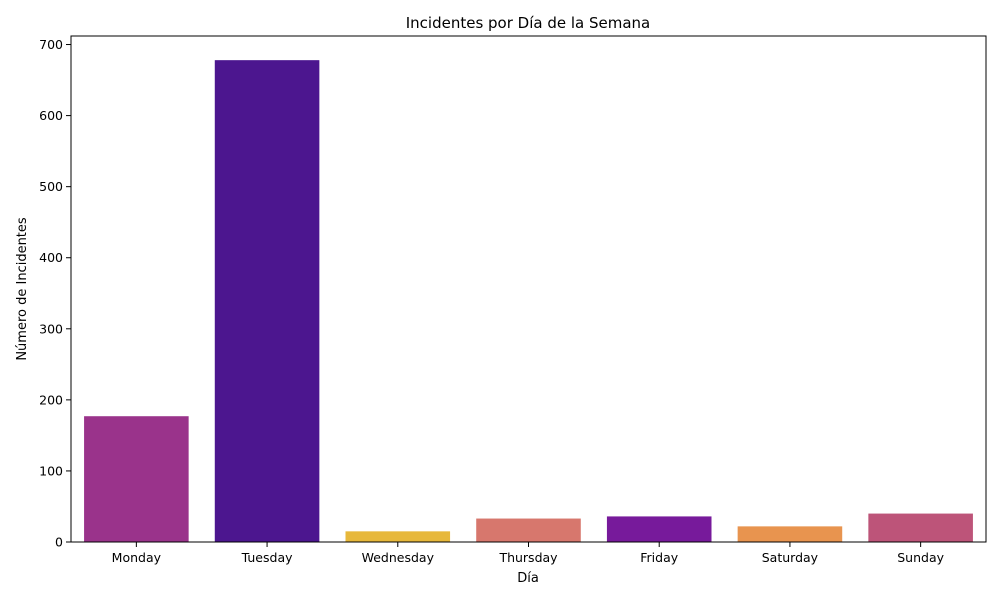  What do you see at coordinates (137, 557) in the screenshot?
I see `x-tick-label-monday: Monday` at bounding box center [137, 557].